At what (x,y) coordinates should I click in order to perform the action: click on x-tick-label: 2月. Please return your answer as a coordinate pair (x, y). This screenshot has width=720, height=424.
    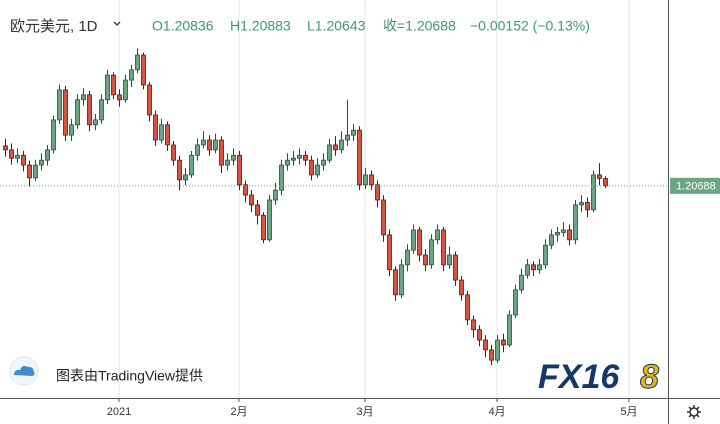
    Looking at the image, I should click on (238, 412).